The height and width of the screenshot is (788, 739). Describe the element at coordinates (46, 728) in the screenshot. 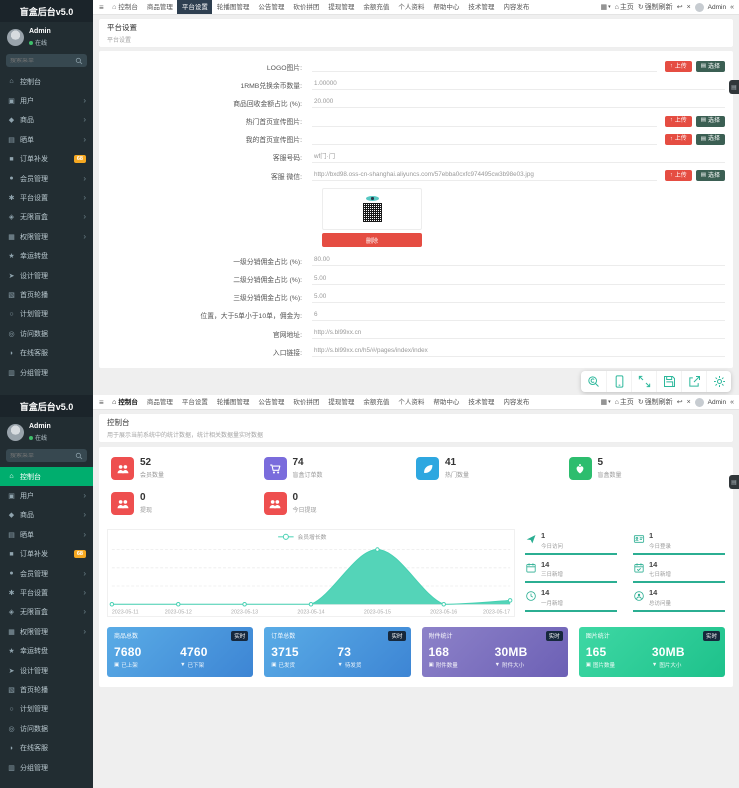

I see `sidebar-item-13: ◎ 访问数据` at that location.